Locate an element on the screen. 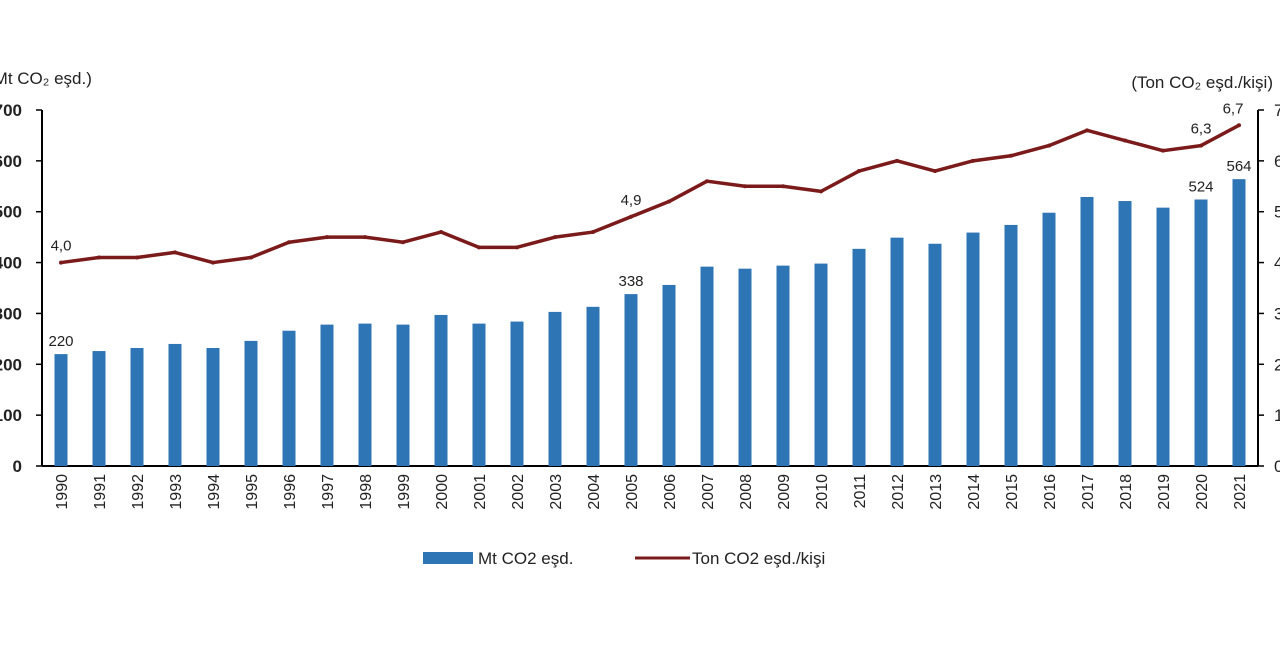 The width and height of the screenshot is (1280, 645). left-tick-label: 200 is located at coordinates (11, 364).